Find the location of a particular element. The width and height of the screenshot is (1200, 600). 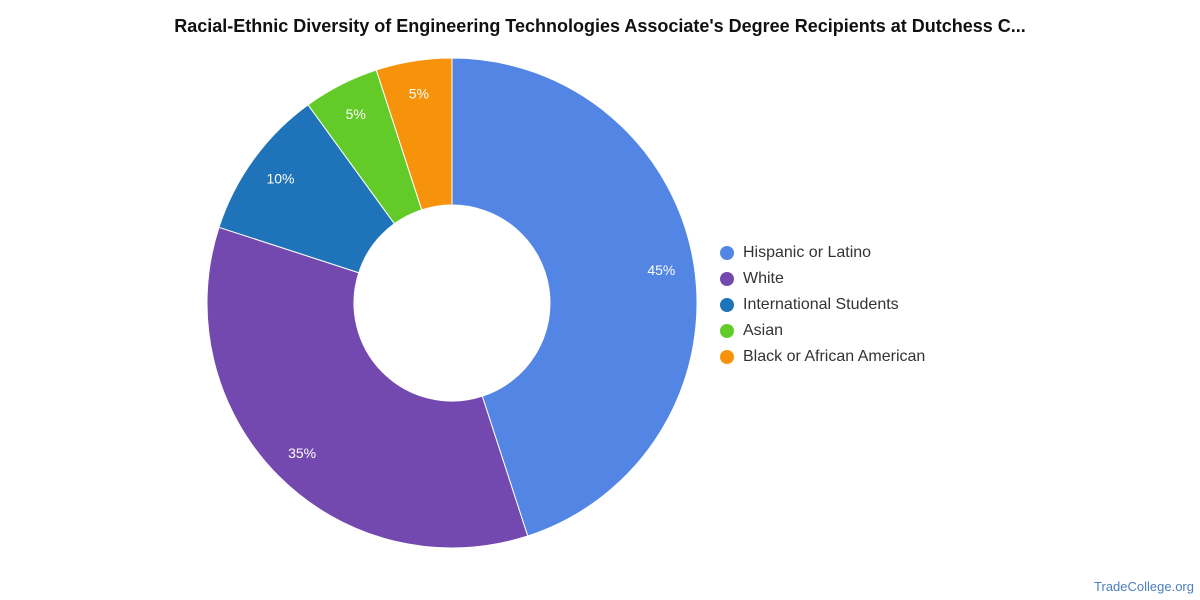

legend-item: White is located at coordinates (822, 279).